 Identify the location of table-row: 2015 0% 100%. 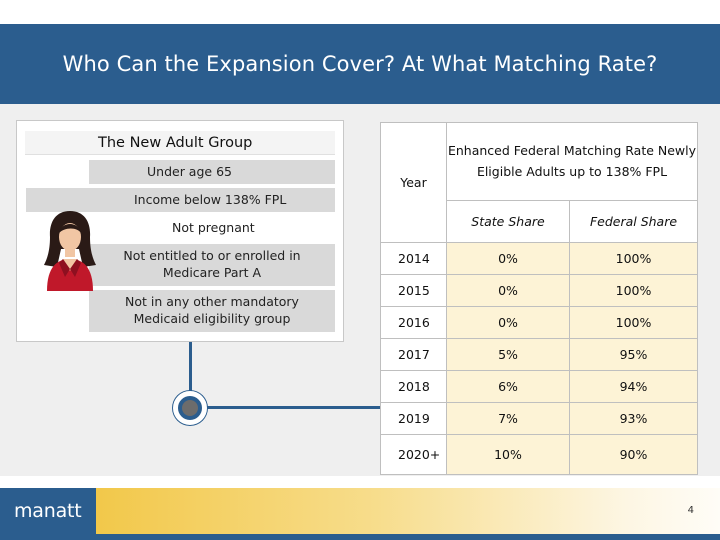
(539, 290).